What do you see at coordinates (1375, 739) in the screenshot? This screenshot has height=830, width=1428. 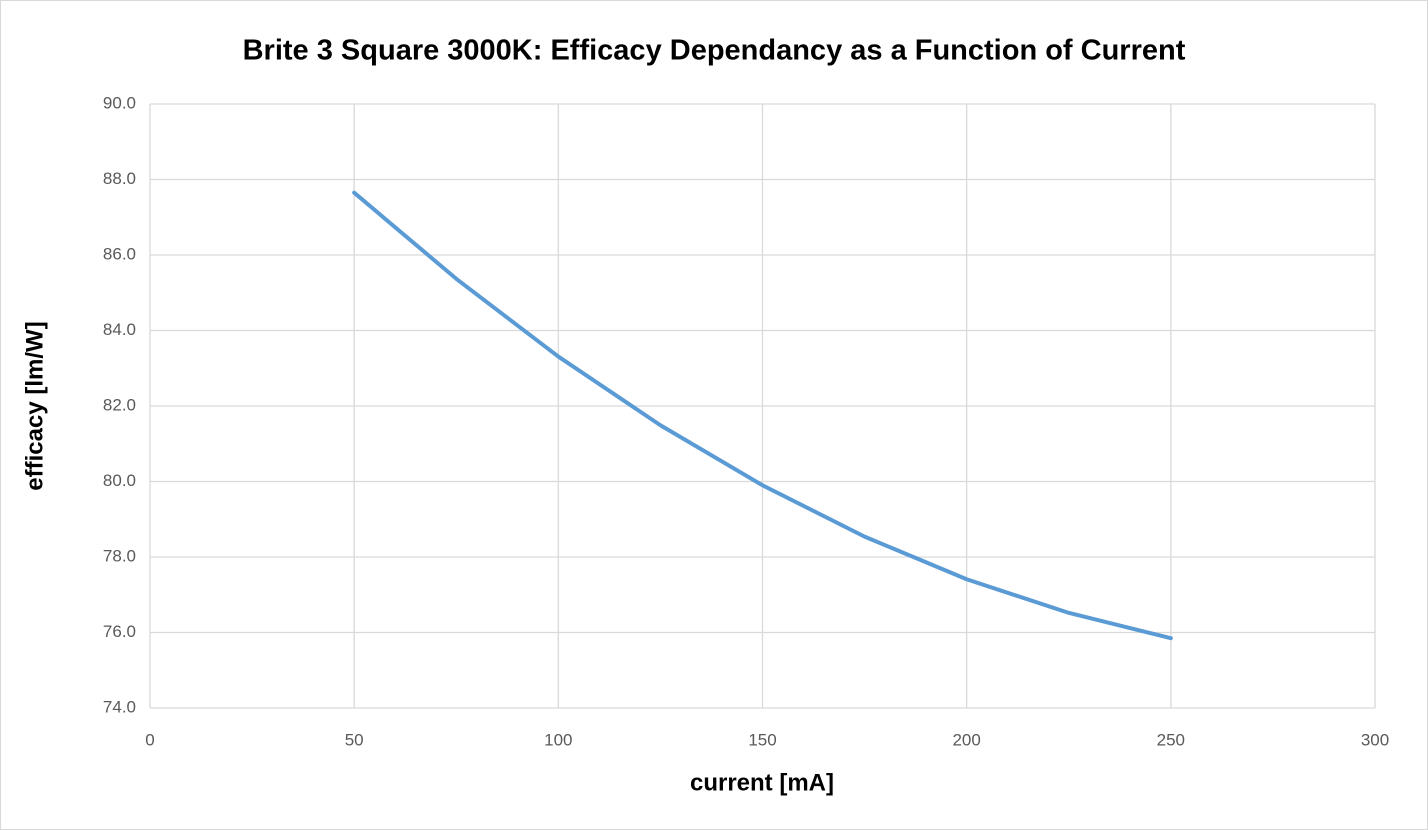 I see `x-tick-label: 300` at bounding box center [1375, 739].